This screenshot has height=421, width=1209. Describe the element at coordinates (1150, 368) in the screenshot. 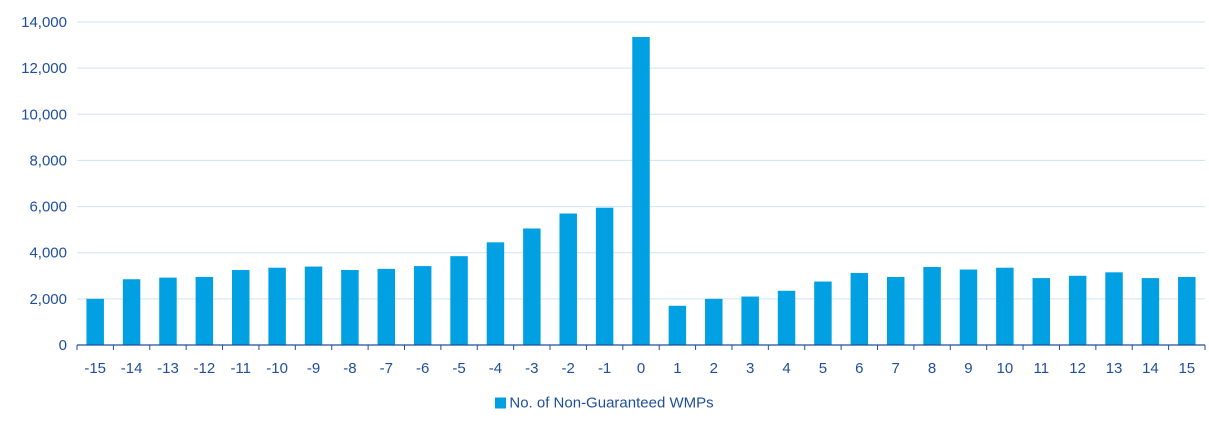

I see `x-tick-label: 14` at that location.